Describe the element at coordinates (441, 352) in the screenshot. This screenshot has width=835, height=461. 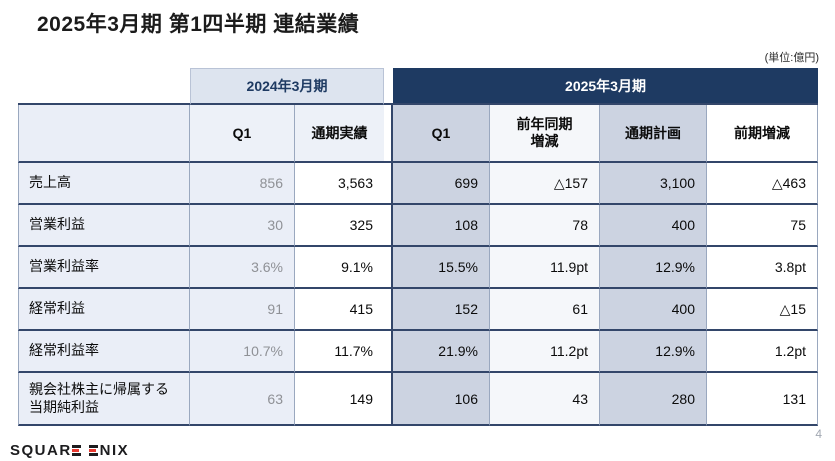
I see `cell-ordinary-margin-q1-fy25: 21.9%` at that location.